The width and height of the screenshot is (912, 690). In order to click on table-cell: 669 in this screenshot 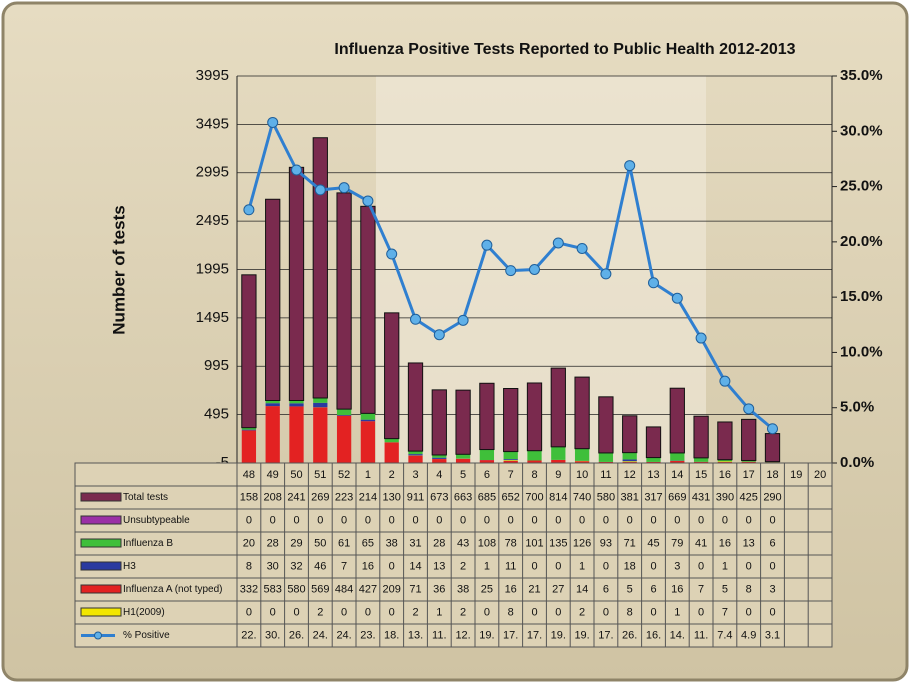, I will do `click(677, 497)`.